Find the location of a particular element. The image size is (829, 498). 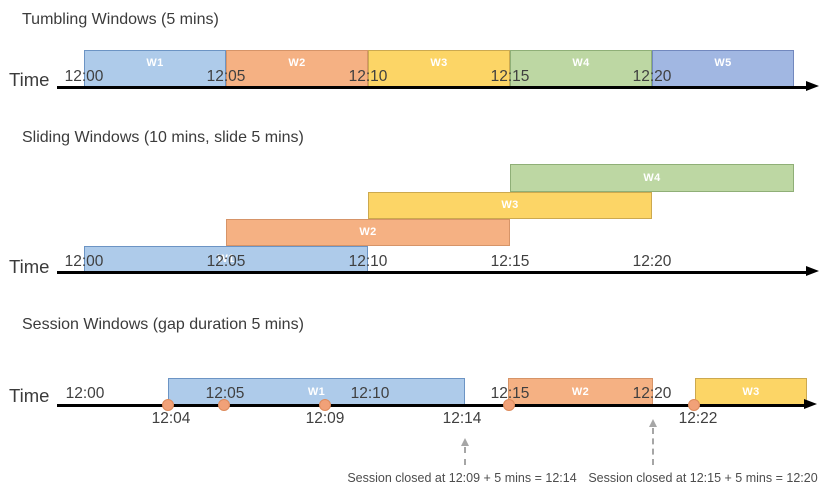

tumbling-windows-title: Tumbling Windows (5 mins) is located at coordinates (120, 19).